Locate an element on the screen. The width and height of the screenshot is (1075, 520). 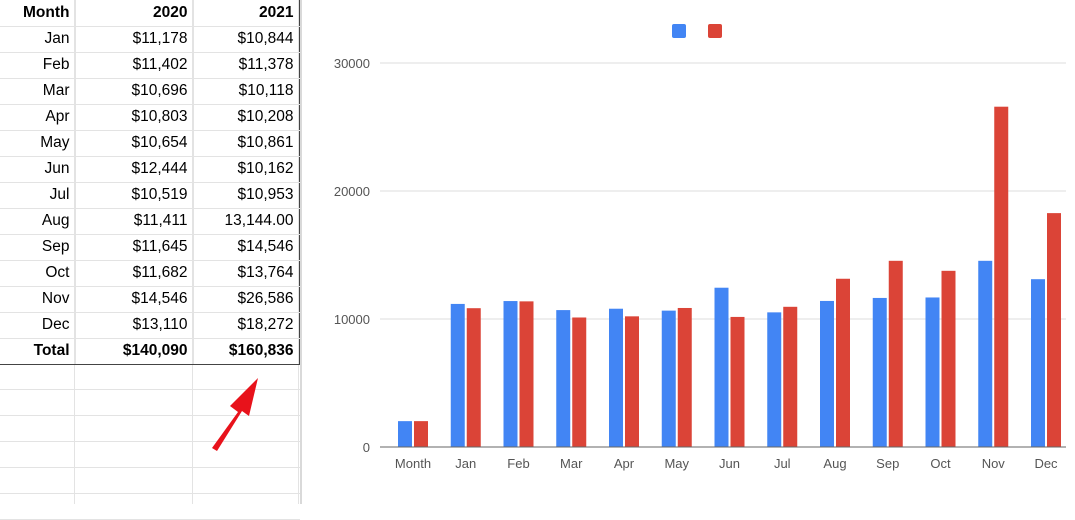
table-cell: $10,696 is located at coordinates (134, 91).